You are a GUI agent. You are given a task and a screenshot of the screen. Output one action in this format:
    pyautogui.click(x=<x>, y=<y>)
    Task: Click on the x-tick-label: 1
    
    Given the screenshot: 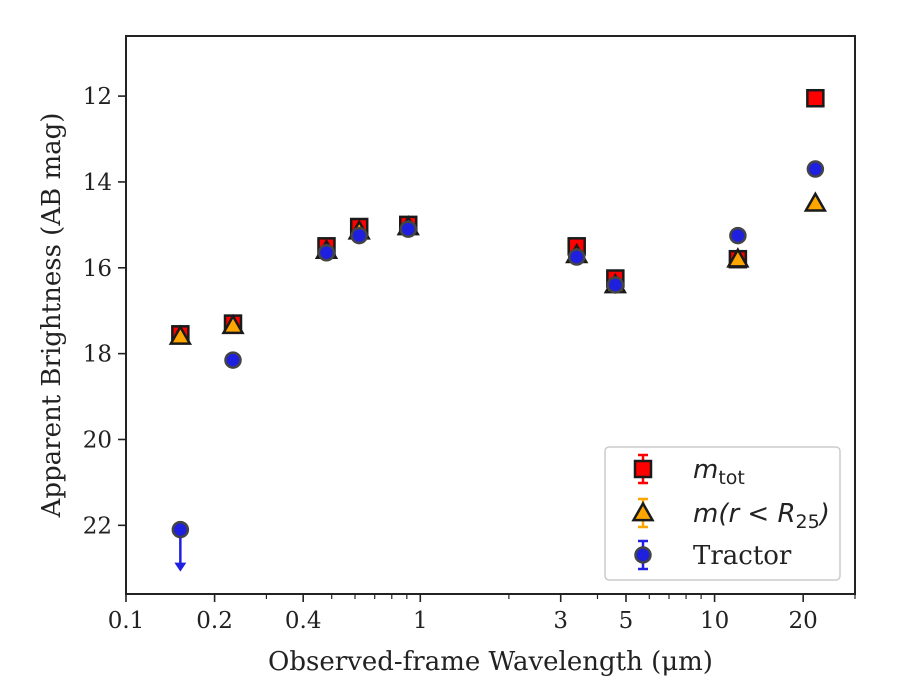 What is the action you would take?
    pyautogui.click(x=420, y=621)
    